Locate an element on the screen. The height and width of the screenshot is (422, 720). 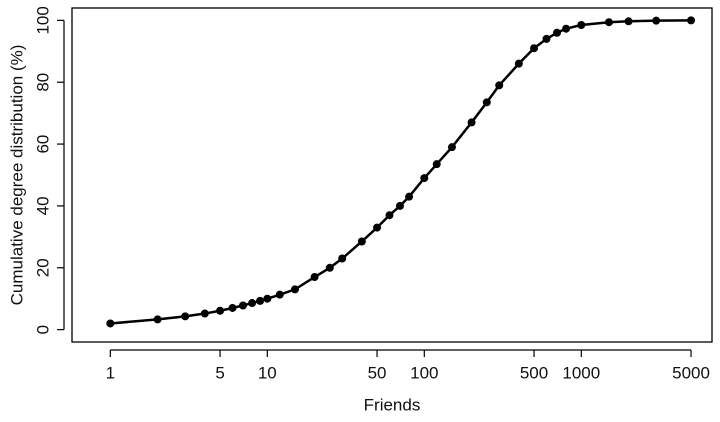
x-tick-label: 5000 is located at coordinates (691, 372).